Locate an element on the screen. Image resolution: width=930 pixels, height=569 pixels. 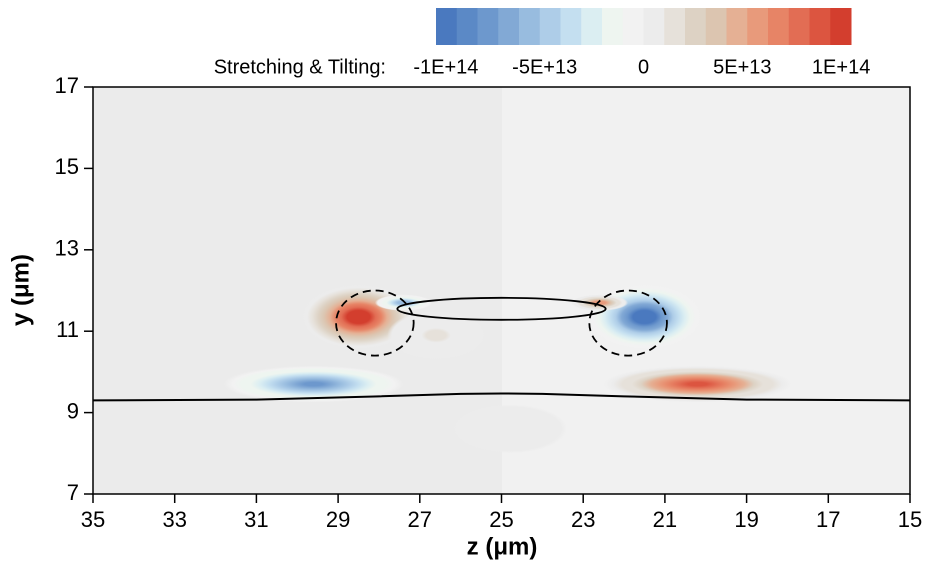
y-tick-label: 7 is located at coordinates (73, 492).